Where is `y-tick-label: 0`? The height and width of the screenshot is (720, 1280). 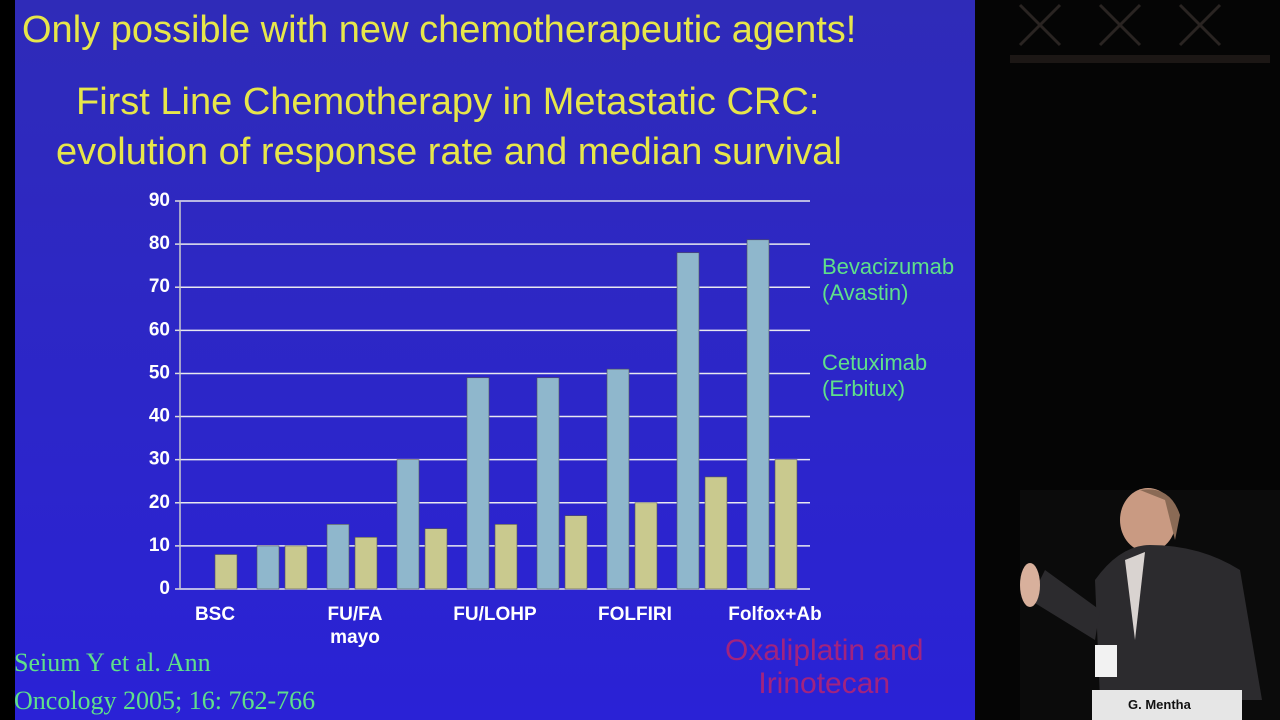
y-tick-label: 0 is located at coordinates (164, 588).